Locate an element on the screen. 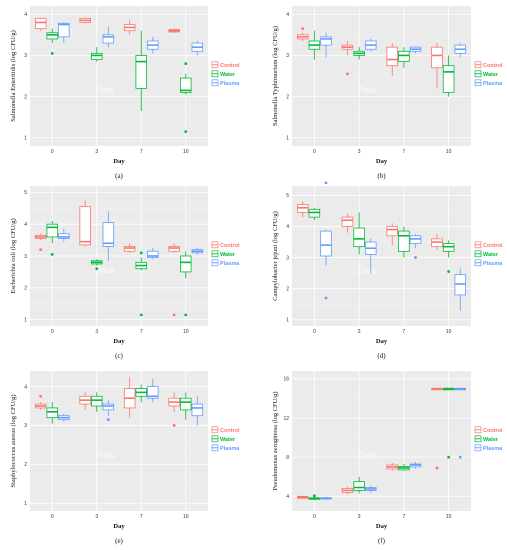 The image size is (507, 550). panel-label: (f) is located at coordinates (382, 541).